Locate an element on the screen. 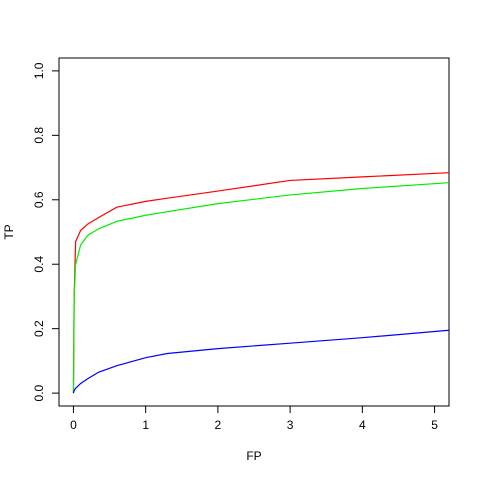 This screenshot has width=480, height=480. y-tick-label: 0.2 is located at coordinates (39, 328).